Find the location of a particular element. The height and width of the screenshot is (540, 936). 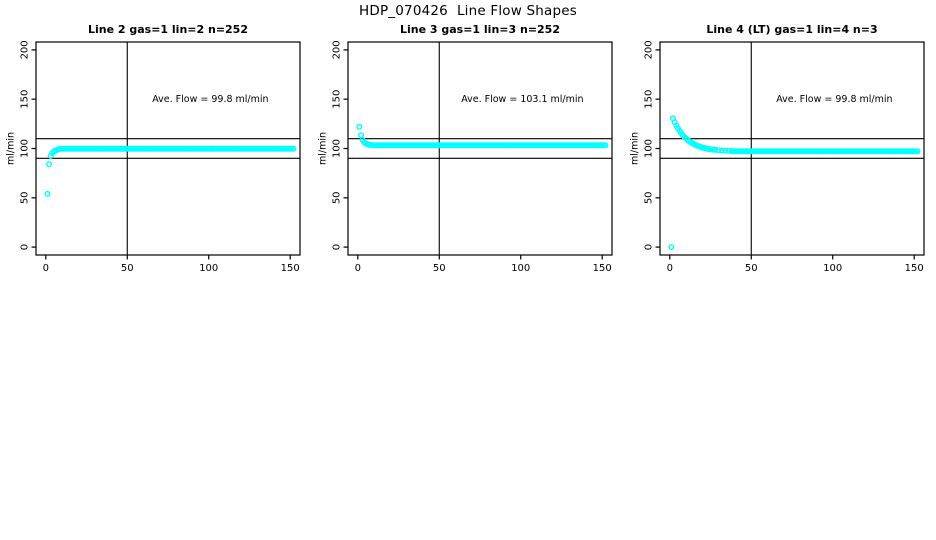

figure-title: HDP_070426 Line Flow Shapes is located at coordinates (468, 11).